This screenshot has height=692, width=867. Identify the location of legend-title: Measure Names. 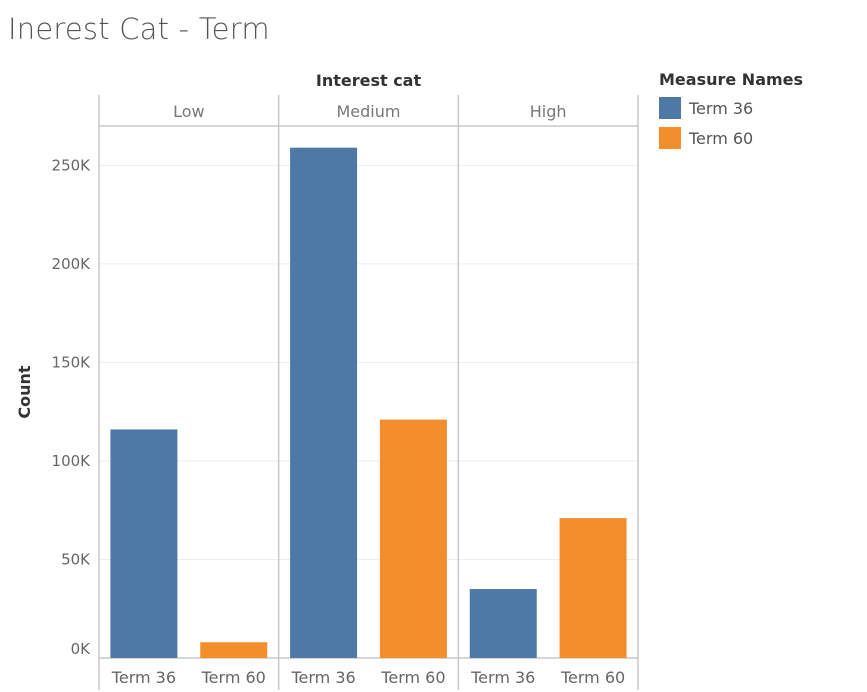
(731, 79).